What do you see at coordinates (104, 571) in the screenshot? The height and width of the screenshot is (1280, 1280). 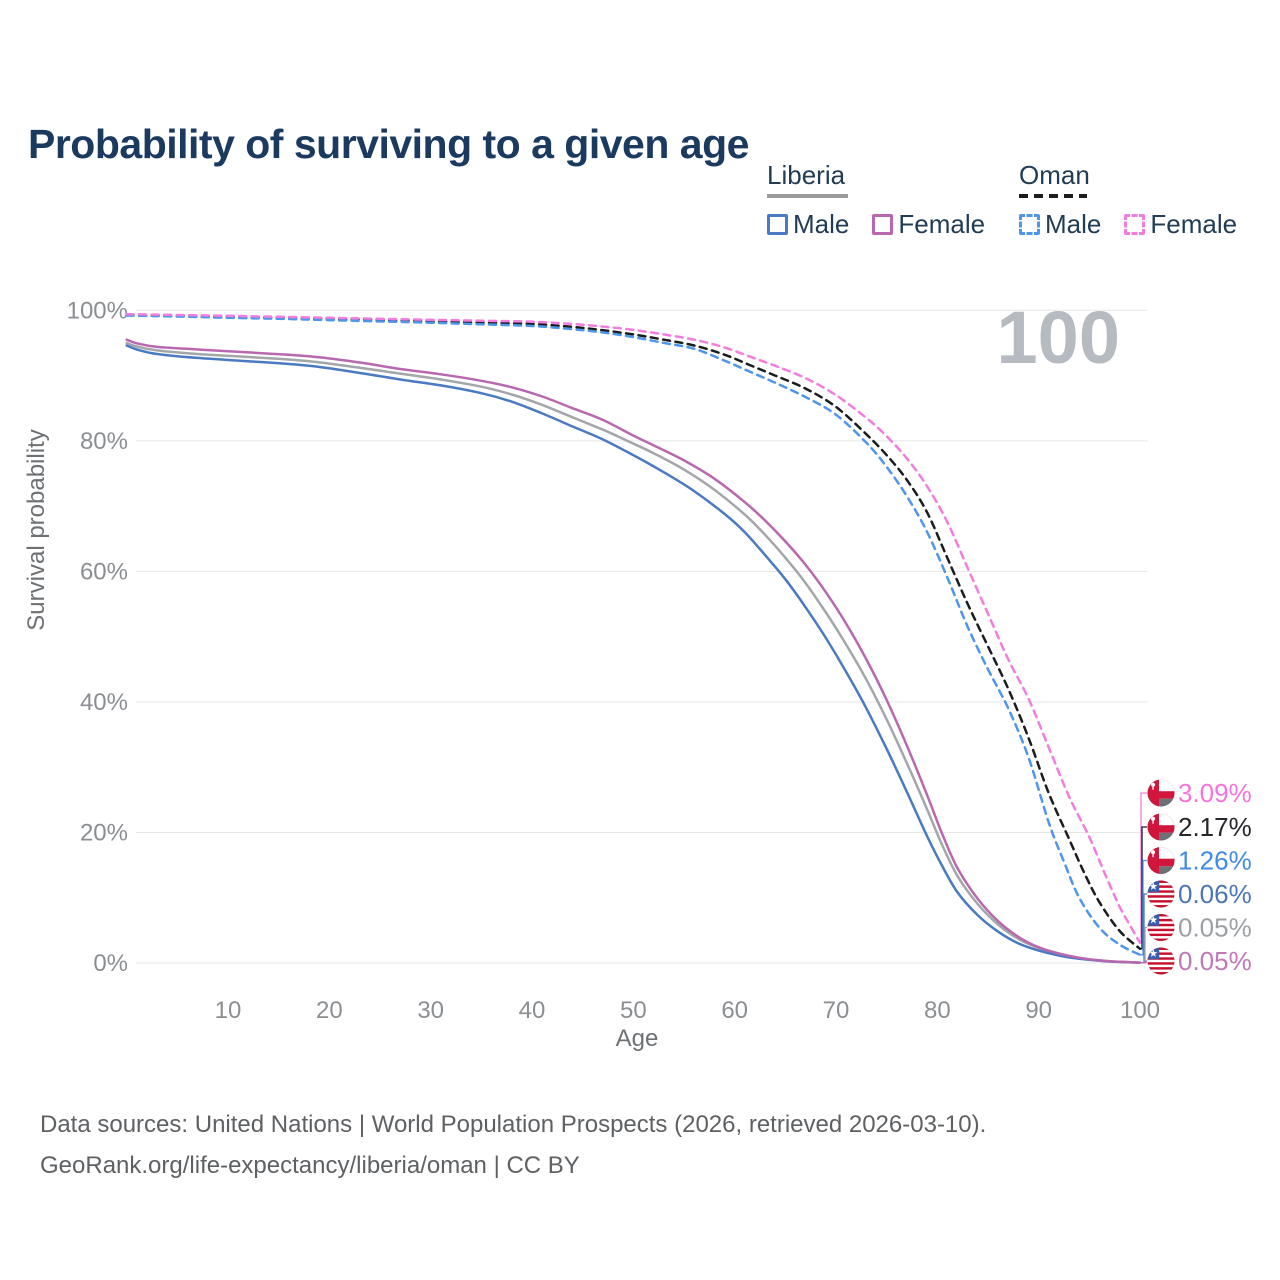 I see `y-tick-label: 60%` at bounding box center [104, 571].